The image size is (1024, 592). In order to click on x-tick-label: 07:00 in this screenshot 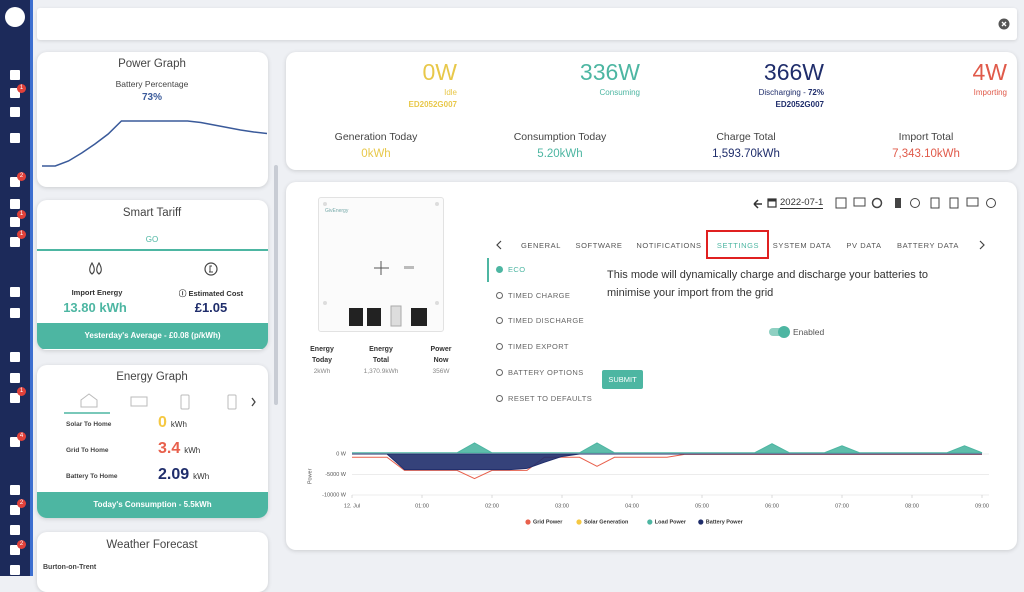, I will do `click(842, 506)`.